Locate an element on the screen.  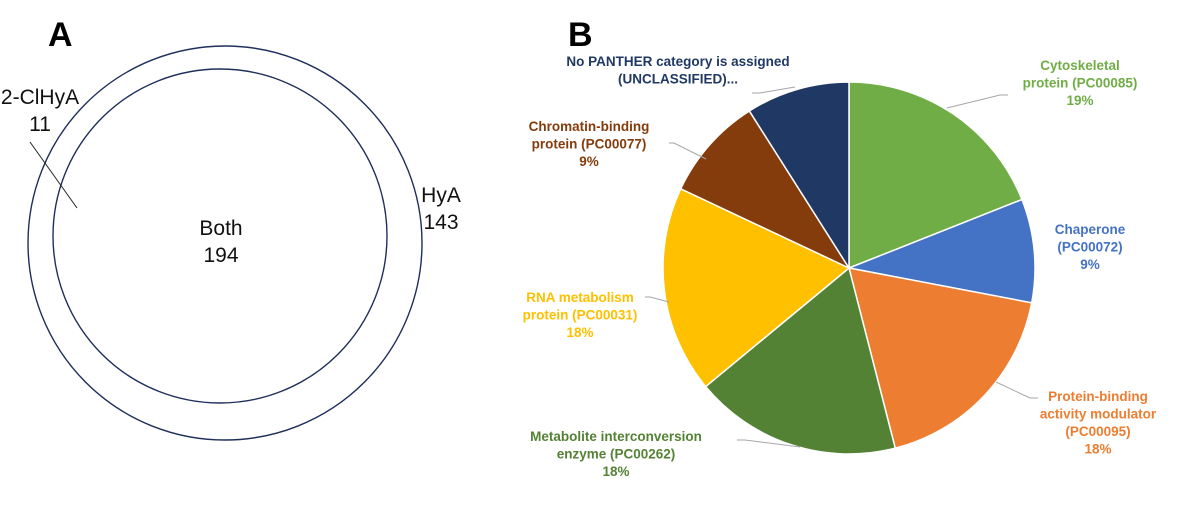
pie-slice-metabolite-interconversion is located at coordinates (800, 360).